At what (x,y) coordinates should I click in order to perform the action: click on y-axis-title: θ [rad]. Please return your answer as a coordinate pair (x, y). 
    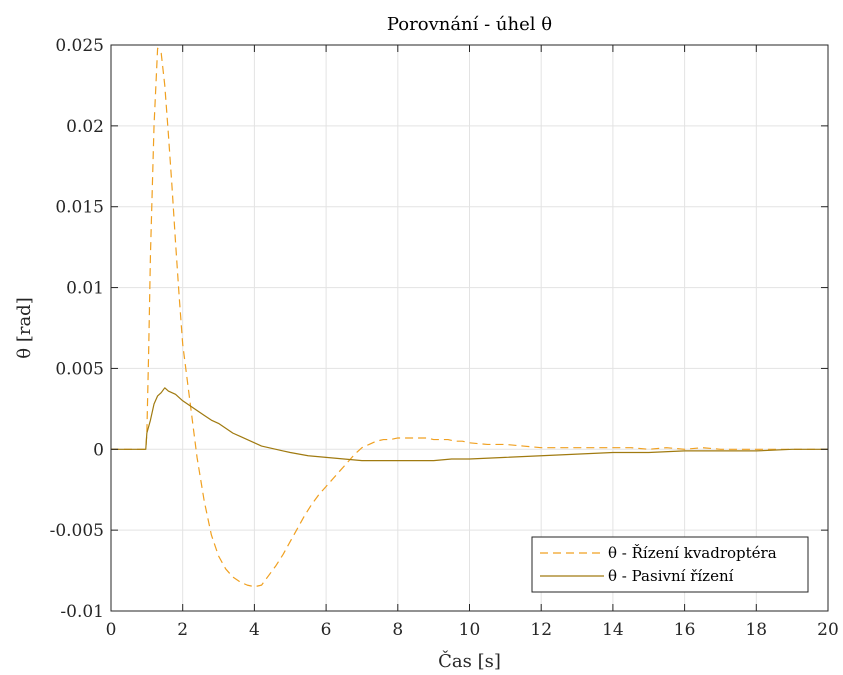
    Looking at the image, I should click on (24, 327).